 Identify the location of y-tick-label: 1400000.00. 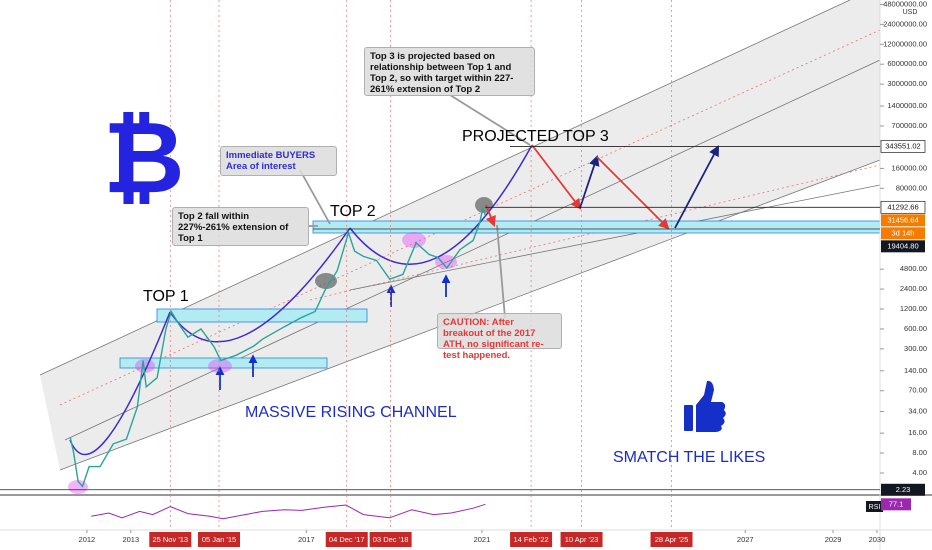
(907, 105).